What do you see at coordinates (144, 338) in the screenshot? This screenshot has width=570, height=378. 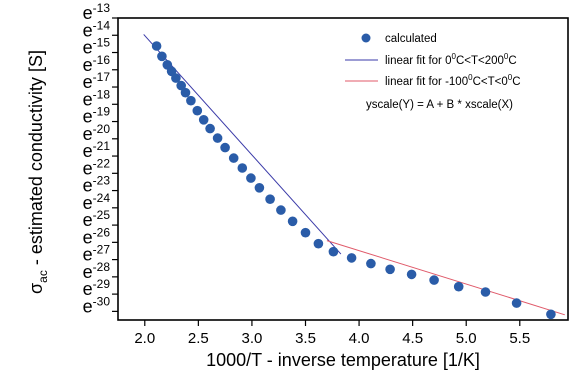 I see `x-tick-label: 2.0` at bounding box center [144, 338].